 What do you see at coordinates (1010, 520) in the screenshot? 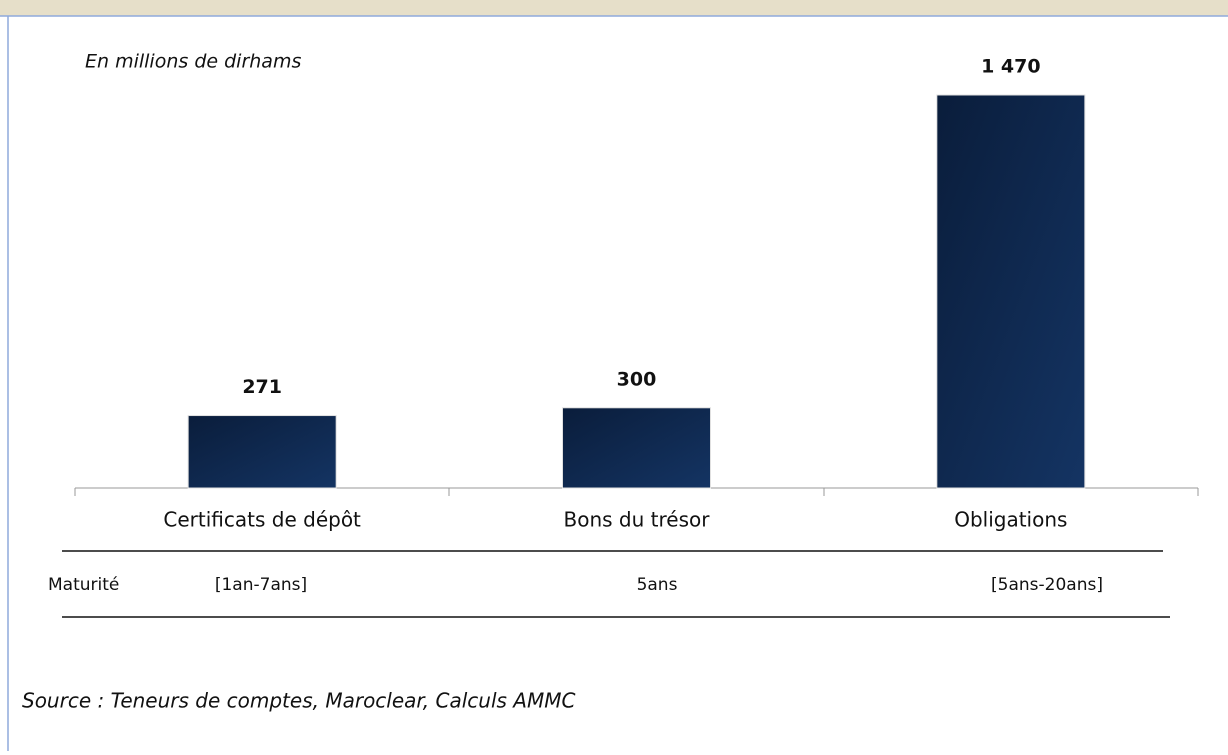
I see `category-label: Obligations` at bounding box center [1010, 520].